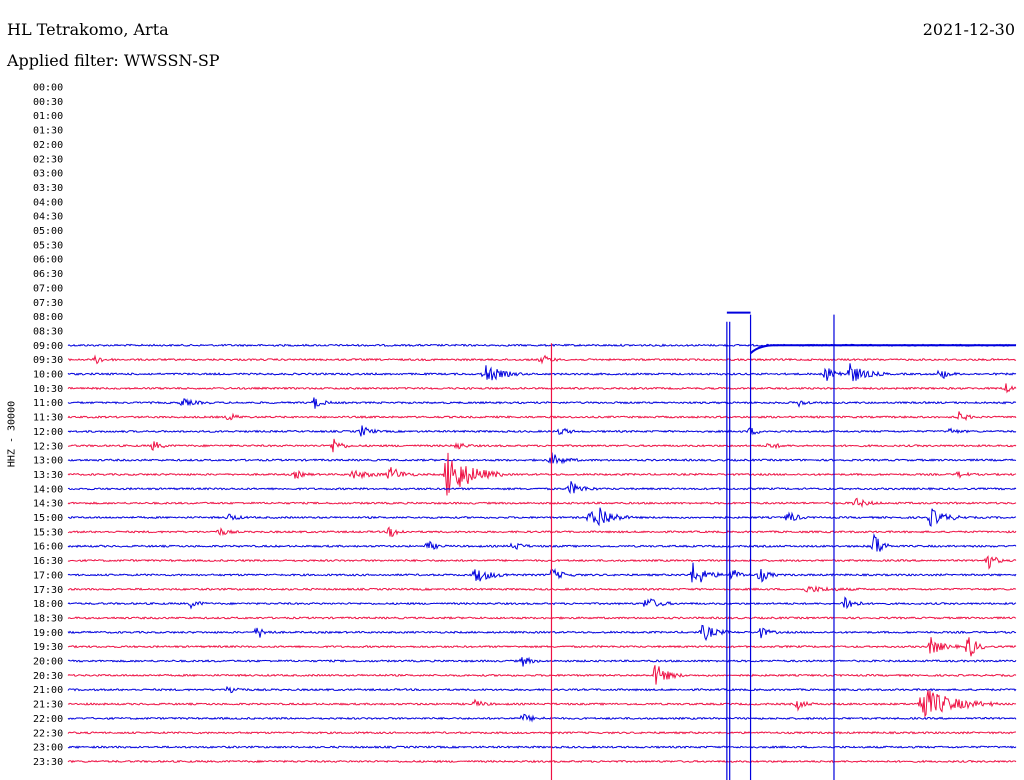 This screenshot has height=780, width=1024. Describe the element at coordinates (48, 188) in the screenshot. I see `time-tick-label: 03:30` at that location.